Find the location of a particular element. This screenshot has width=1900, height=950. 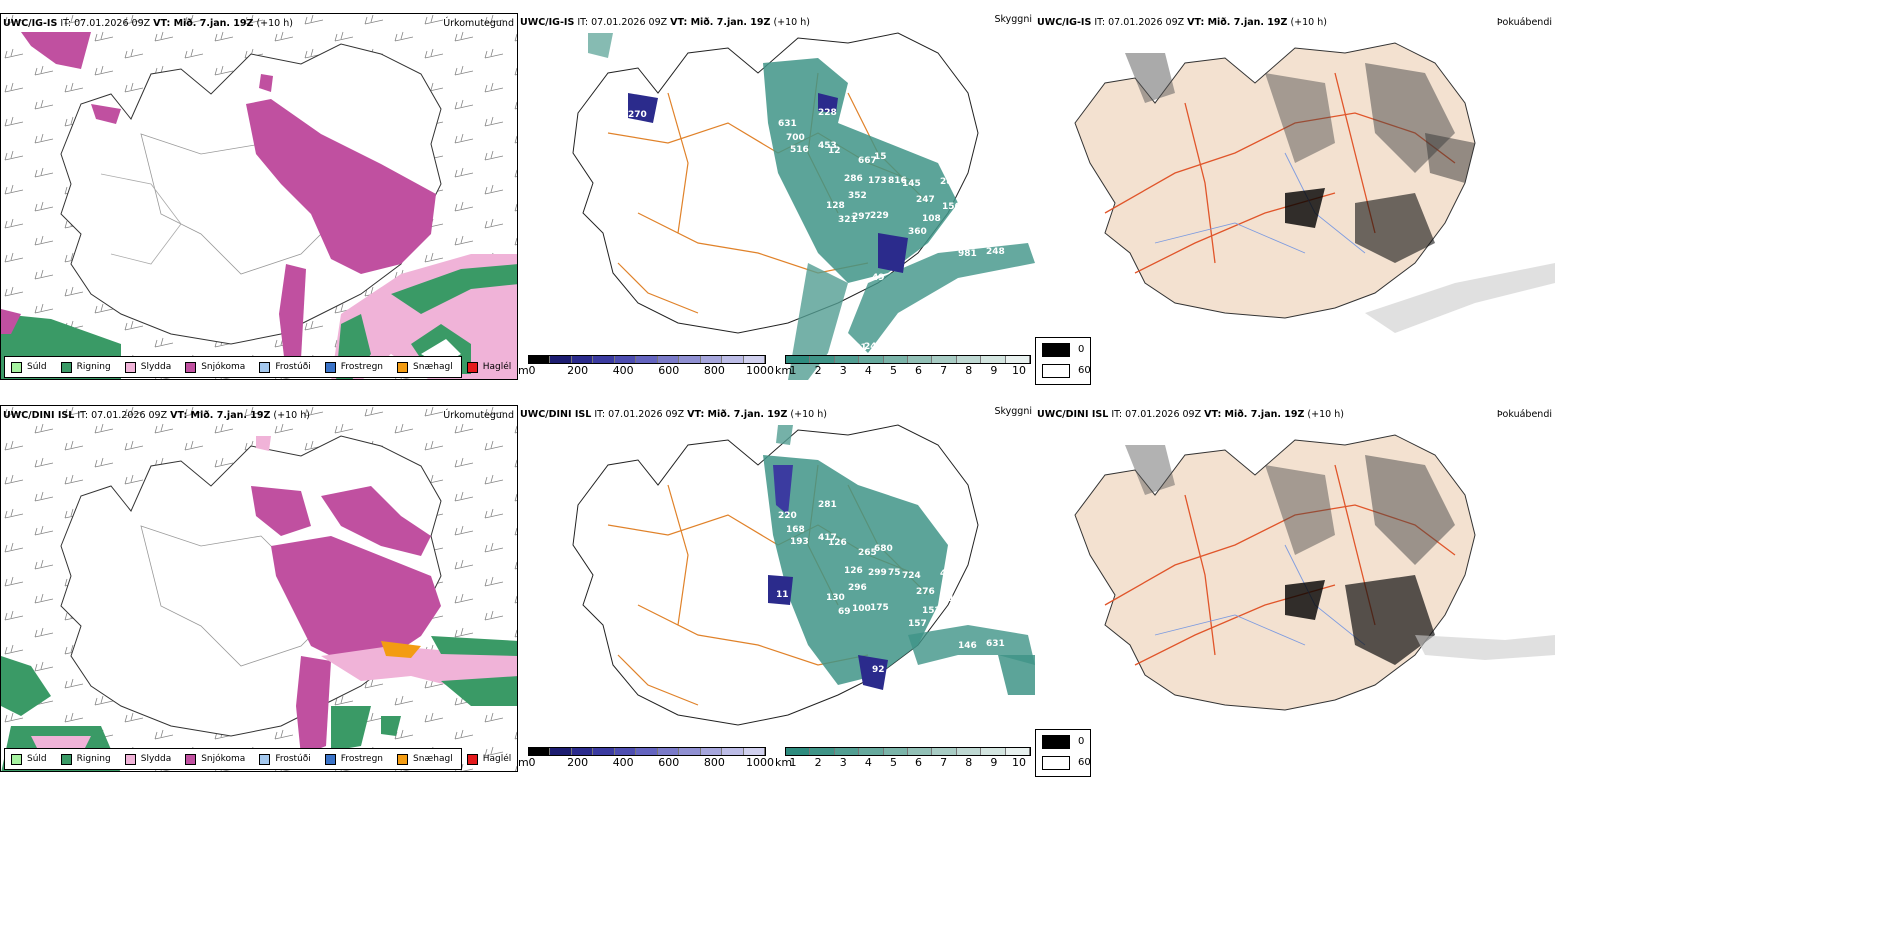

colorbar-tick-label: 0 is located at coordinates (532, 370).